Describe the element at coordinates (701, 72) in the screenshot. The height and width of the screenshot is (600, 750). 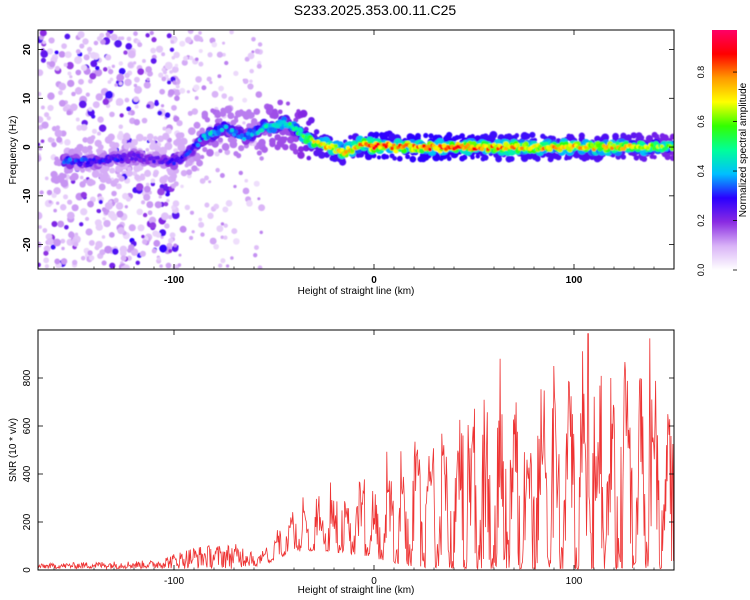
I see `colorbar-tick-label: 0.8` at that location.